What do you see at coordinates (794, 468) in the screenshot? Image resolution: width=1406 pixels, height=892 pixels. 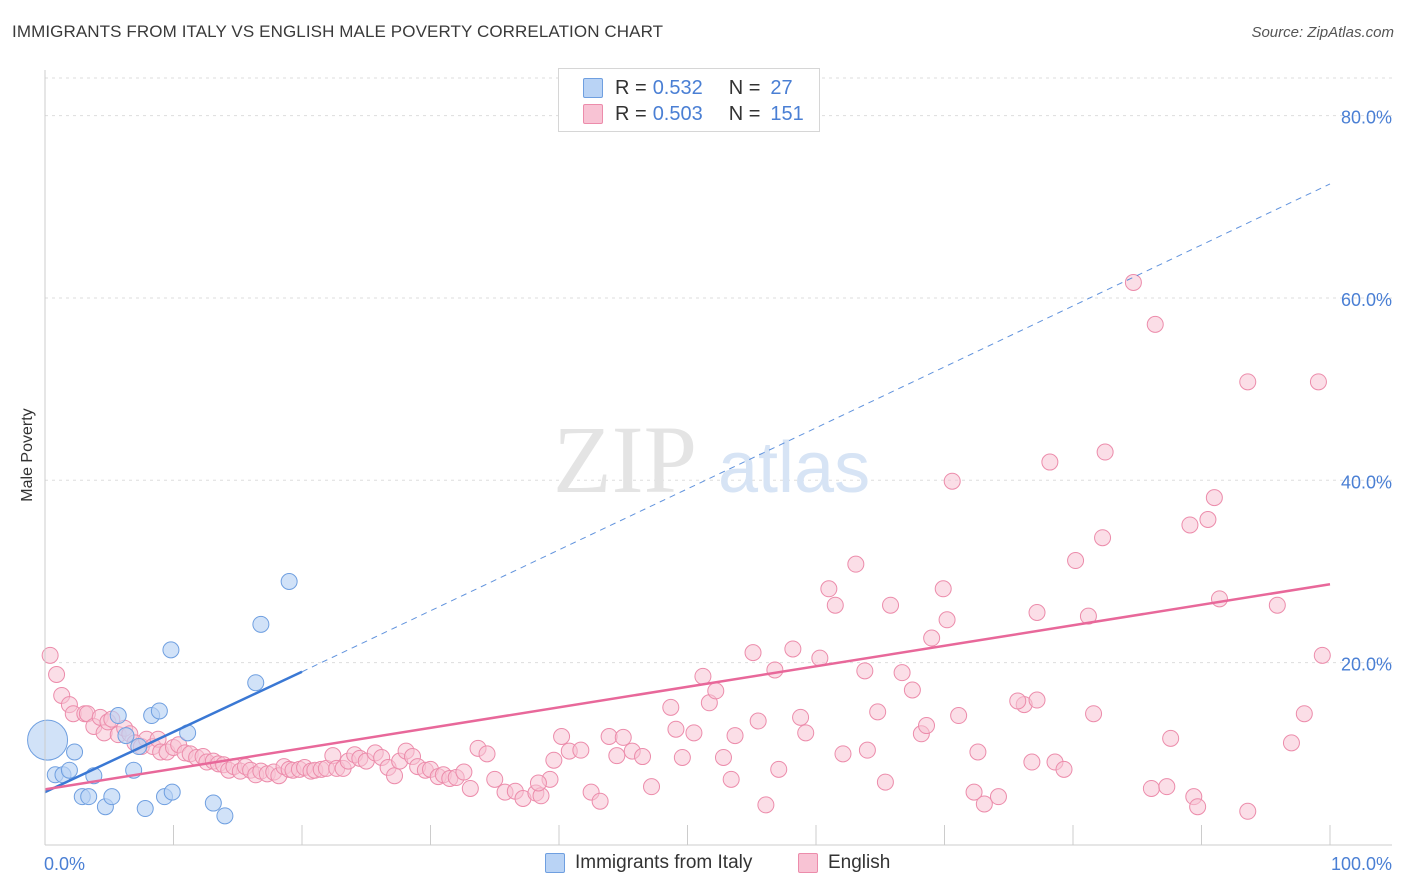 I see `watermark-atlas: atlas` at bounding box center [794, 468].